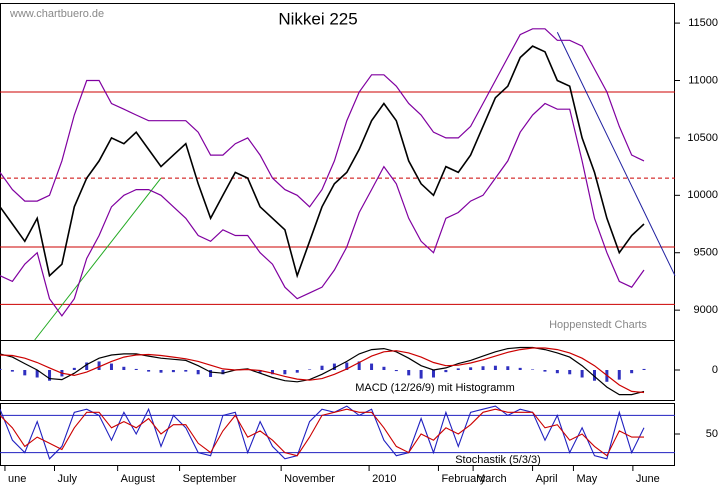 The width and height of the screenshot is (723, 486). What do you see at coordinates (586, 479) in the screenshot?
I see `x-tick-label: May` at bounding box center [586, 479].